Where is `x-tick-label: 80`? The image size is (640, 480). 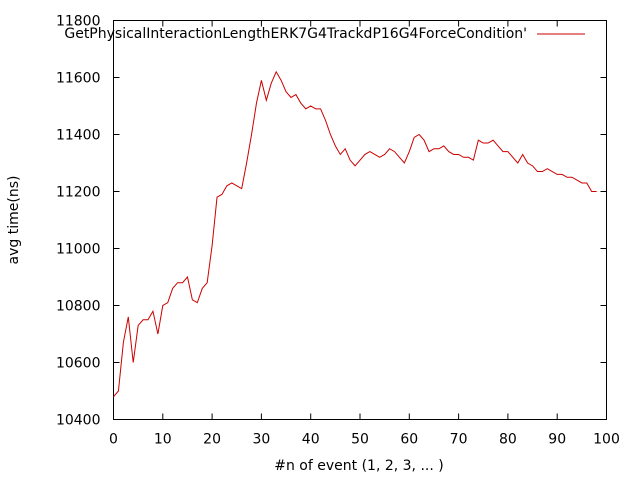
x-tick-label: 80 is located at coordinates (508, 440).